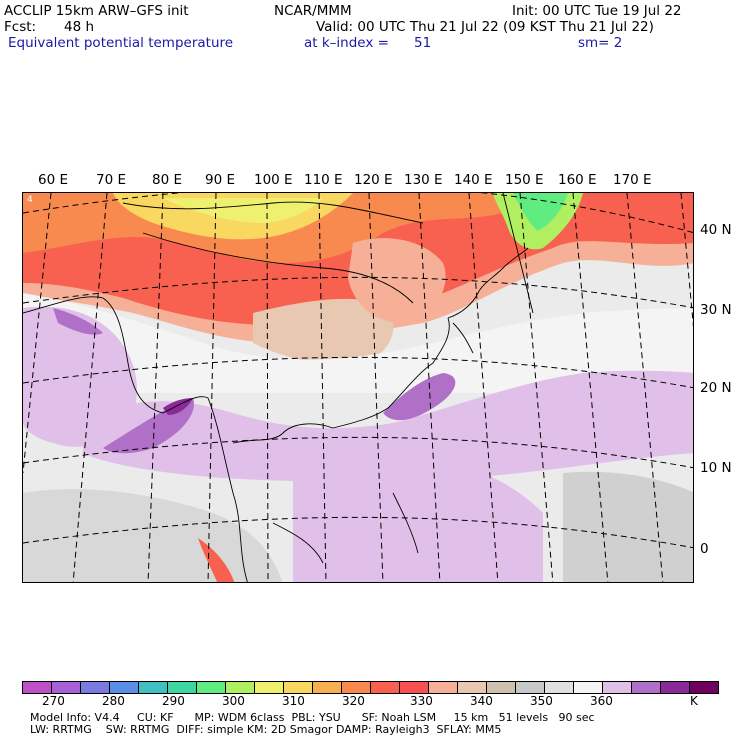 This screenshot has width=740, height=740. What do you see at coordinates (346, 43) in the screenshot?
I see `level-label: at k–index =` at bounding box center [346, 43].